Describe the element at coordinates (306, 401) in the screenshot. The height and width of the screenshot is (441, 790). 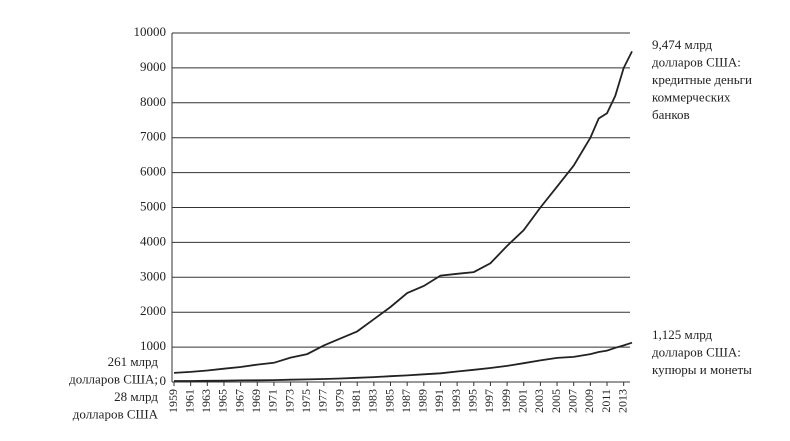
I see `x-tick-label: 1975` at that location.